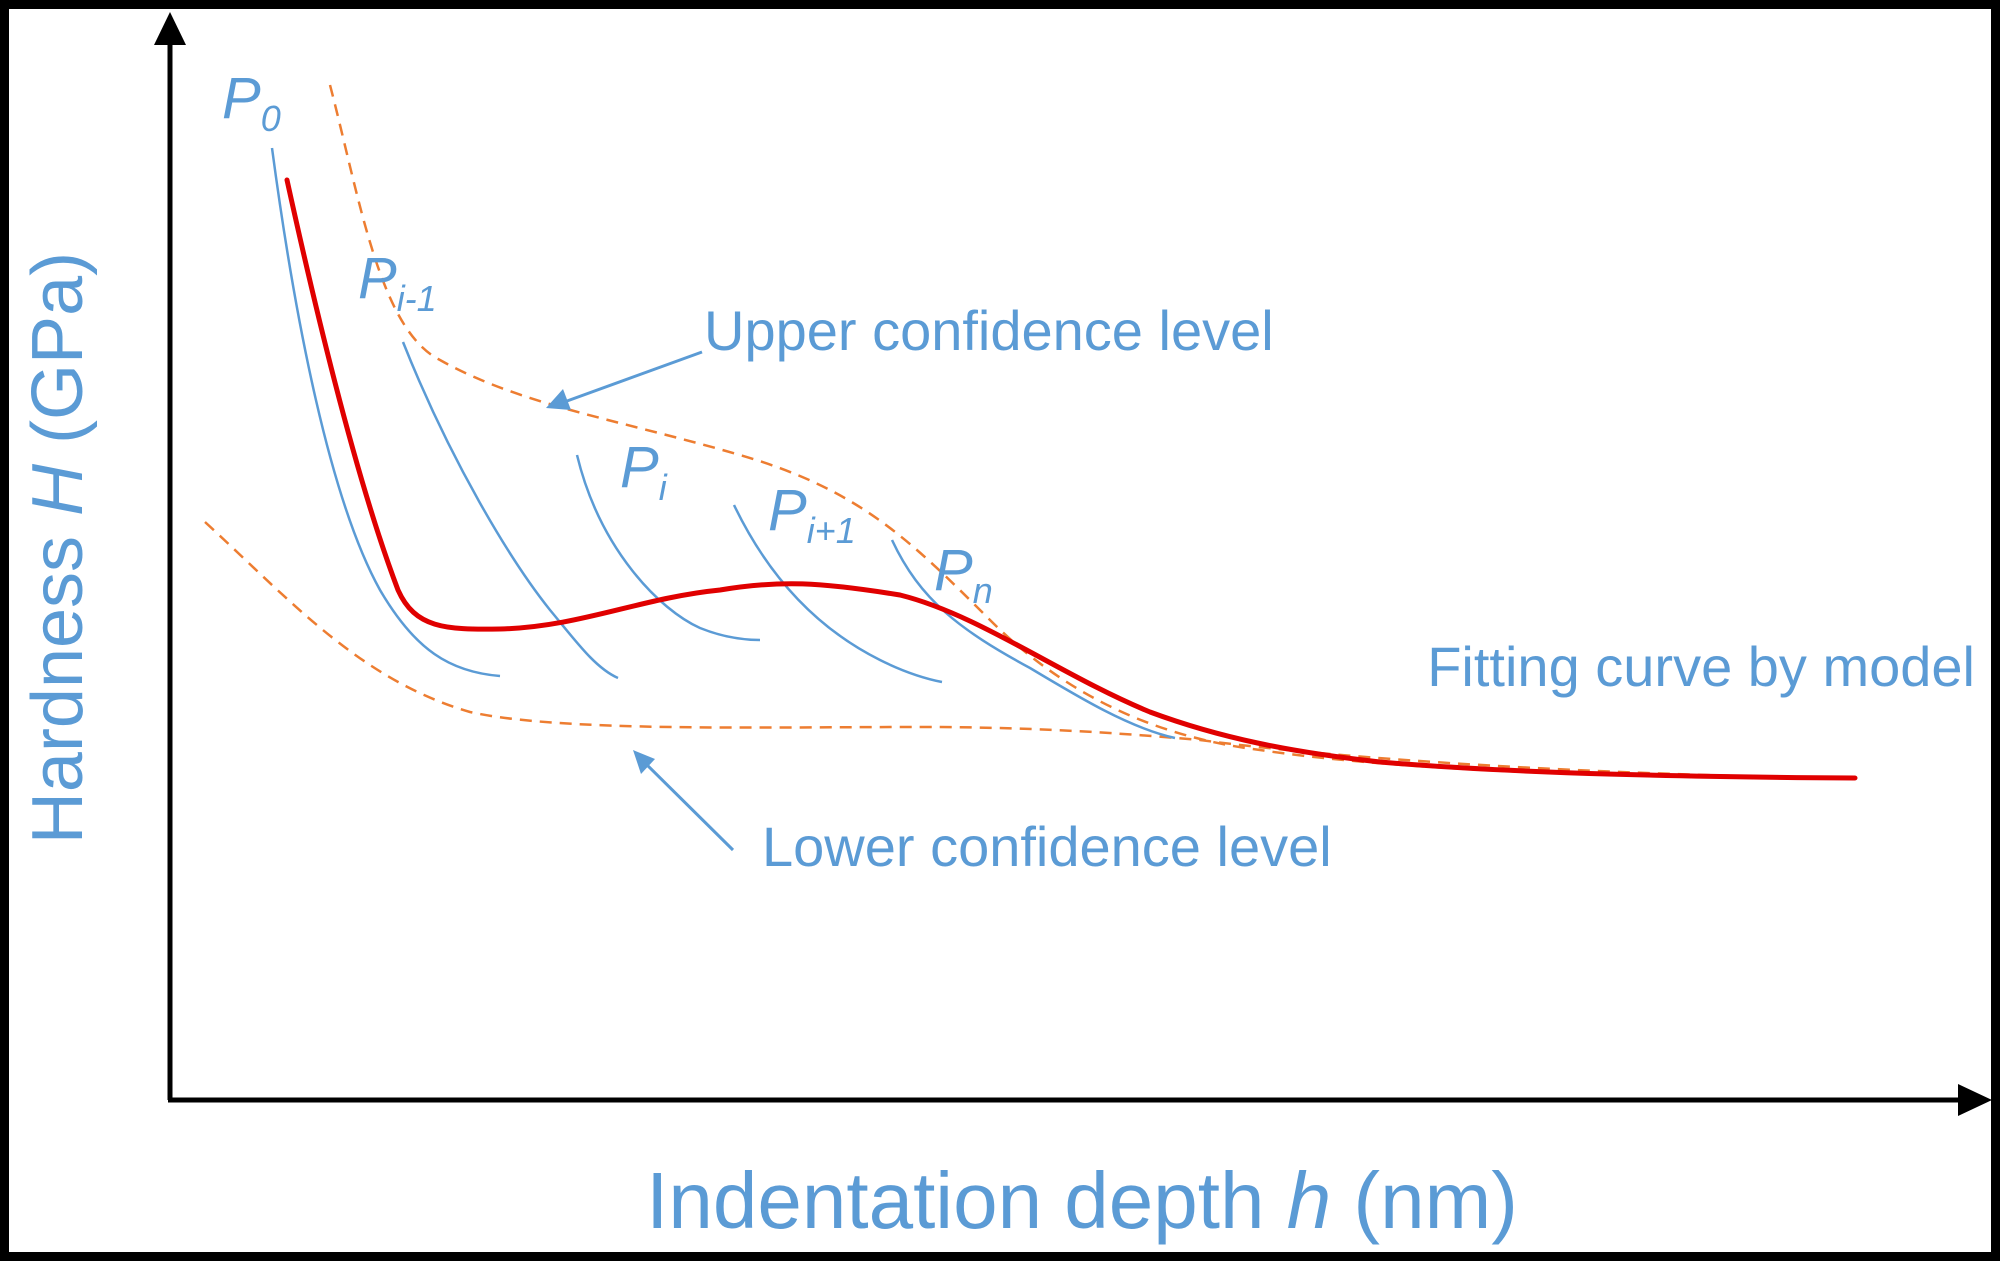 The height and width of the screenshot is (1261, 2000). I want to click on upper-annotation-arrow, so click(629, 378).